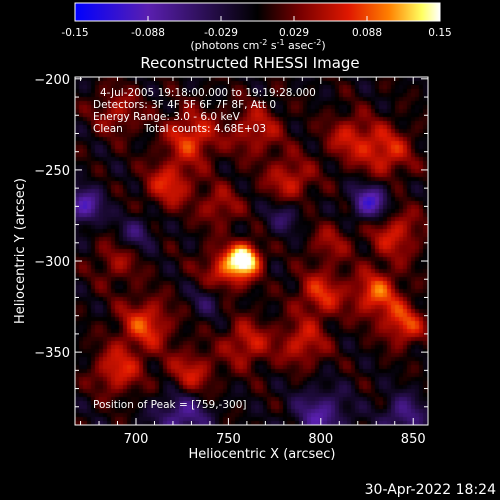 The width and height of the screenshot is (500, 500). Describe the element at coordinates (204, 129) in the screenshot. I see `annotation-counts: Total counts: 4.68E+03` at that location.